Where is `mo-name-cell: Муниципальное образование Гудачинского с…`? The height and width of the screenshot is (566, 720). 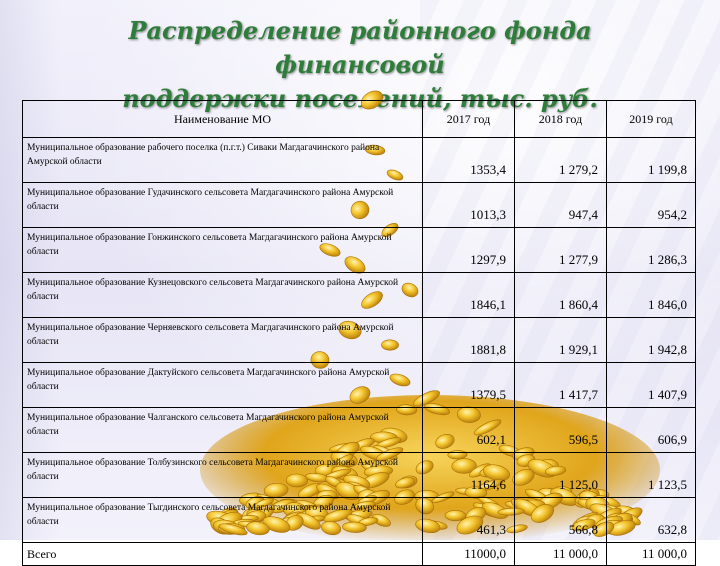
mo-name-cell: Муниципальное образование Гудачинского с… is located at coordinates (222, 205).